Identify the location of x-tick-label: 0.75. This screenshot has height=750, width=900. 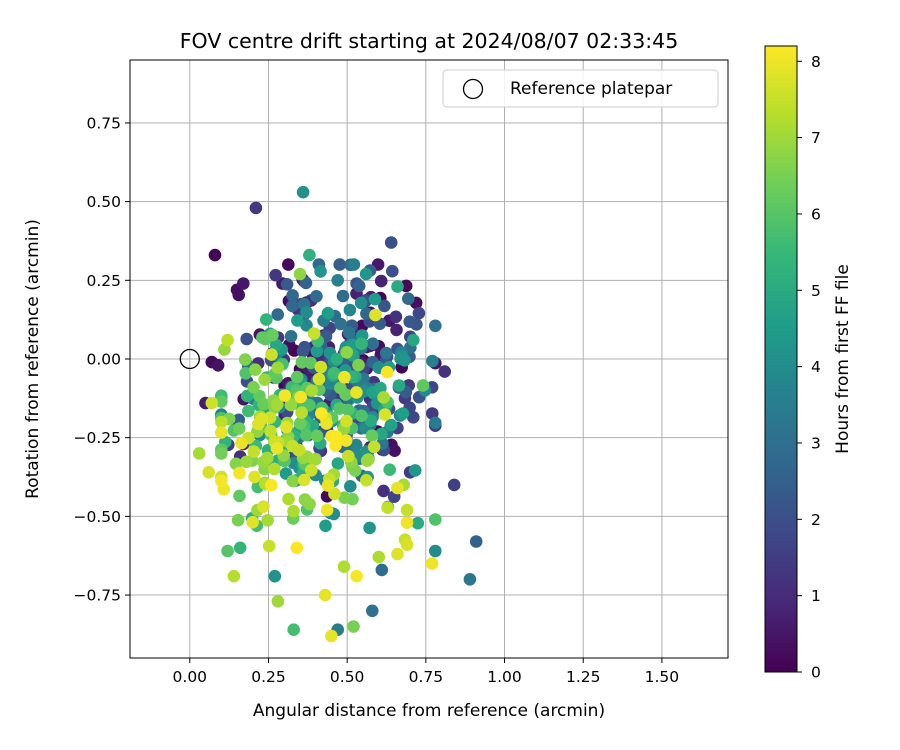
(426, 677).